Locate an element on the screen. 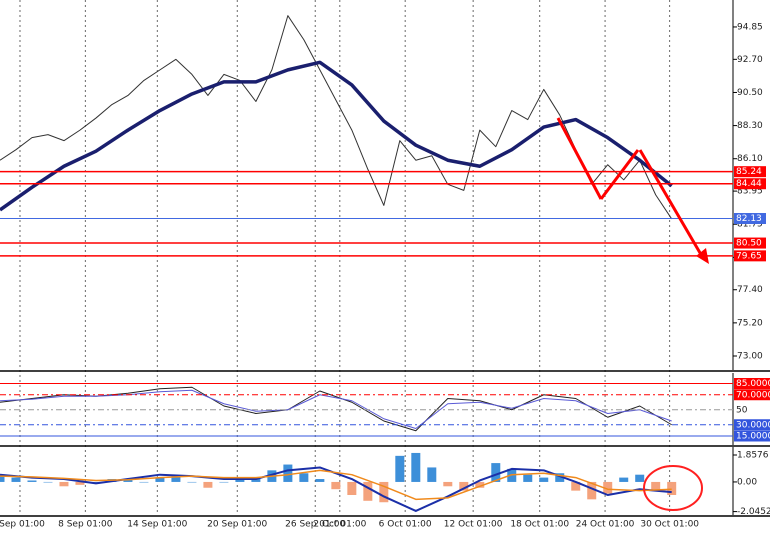 The height and width of the screenshot is (533, 770). y-tick-label: 90.50 is located at coordinates (750, 93).